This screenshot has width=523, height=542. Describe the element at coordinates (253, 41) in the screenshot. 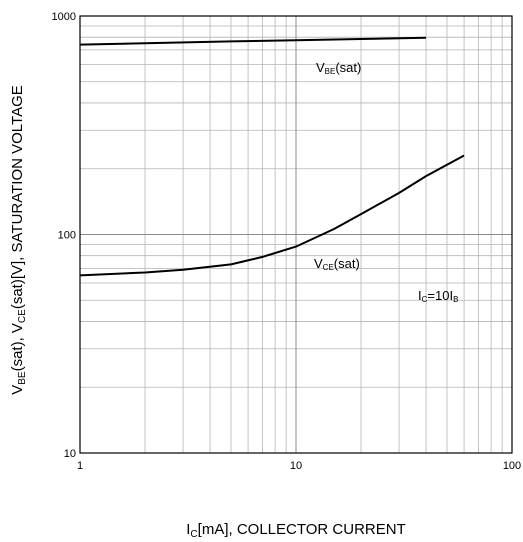

I see `series-line-vbe-sat` at that location.